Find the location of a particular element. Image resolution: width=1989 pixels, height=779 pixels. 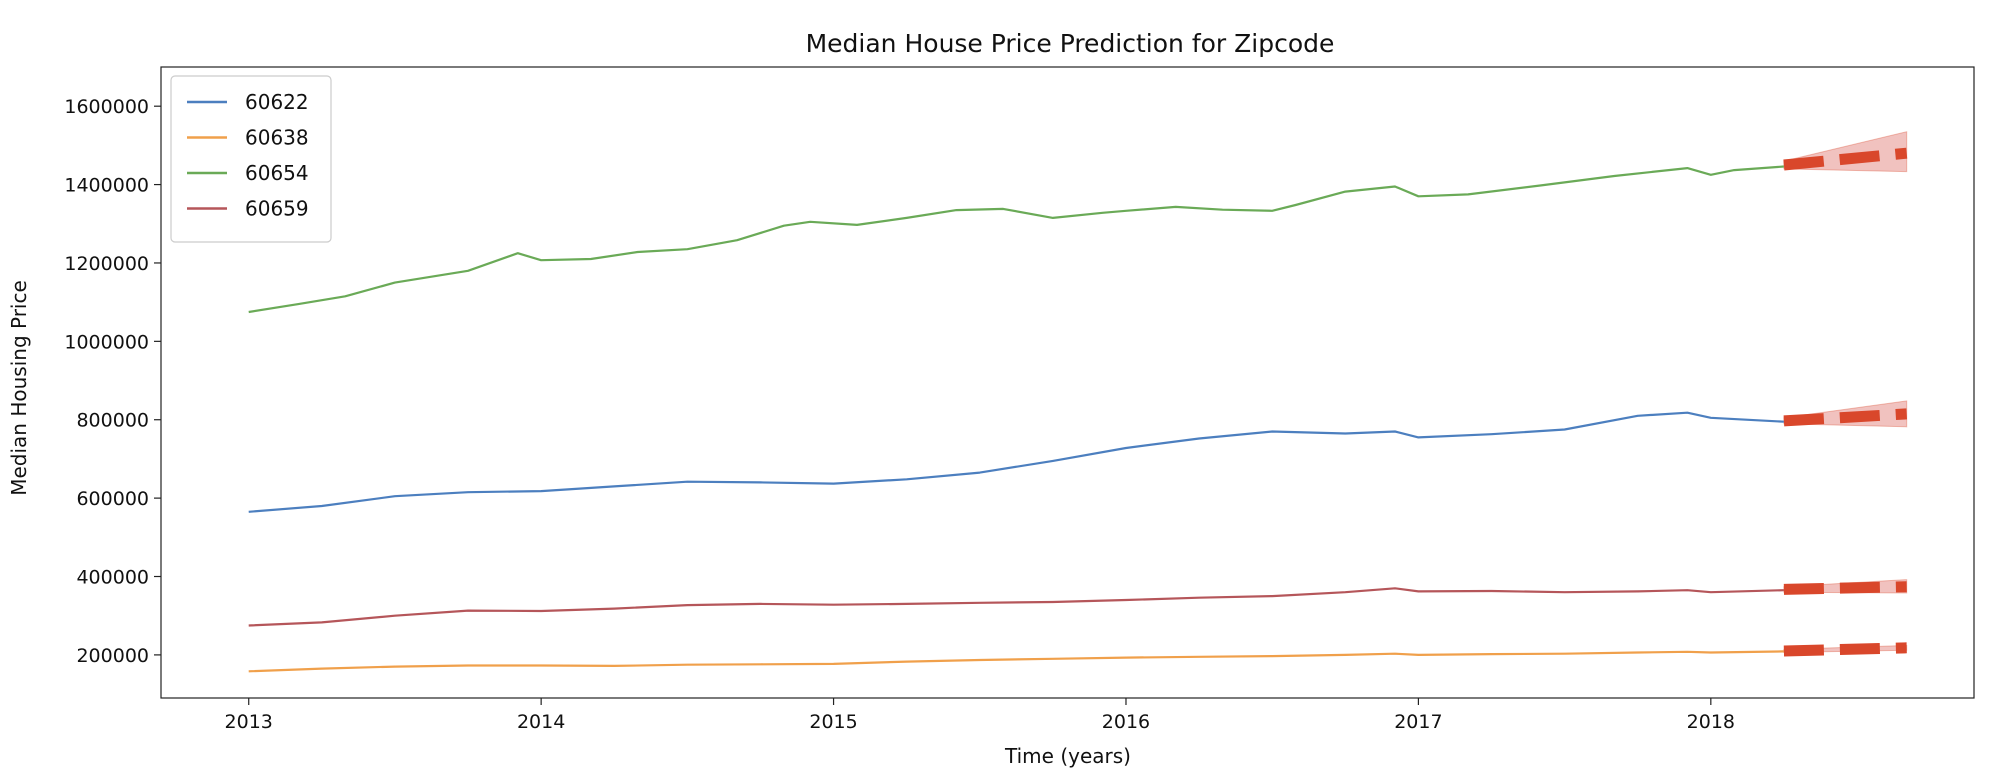

y-axis-label: Median Housing Price is located at coordinates (19, 388).